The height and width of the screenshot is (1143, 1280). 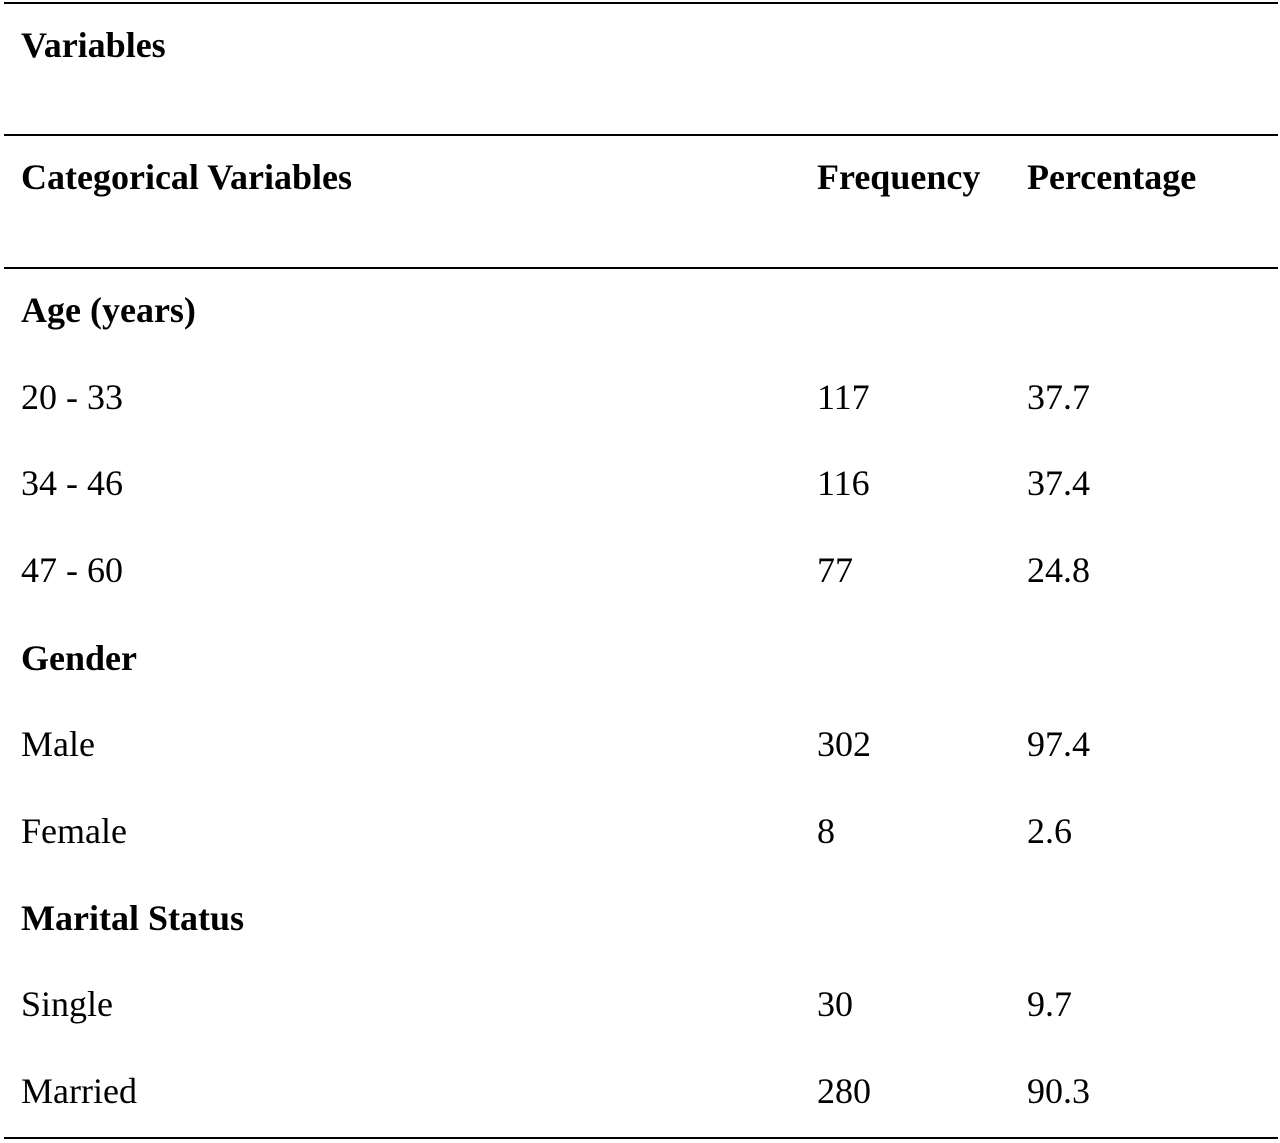 I want to click on row-percentage: 9.7, so click(x=1049, y=1004).